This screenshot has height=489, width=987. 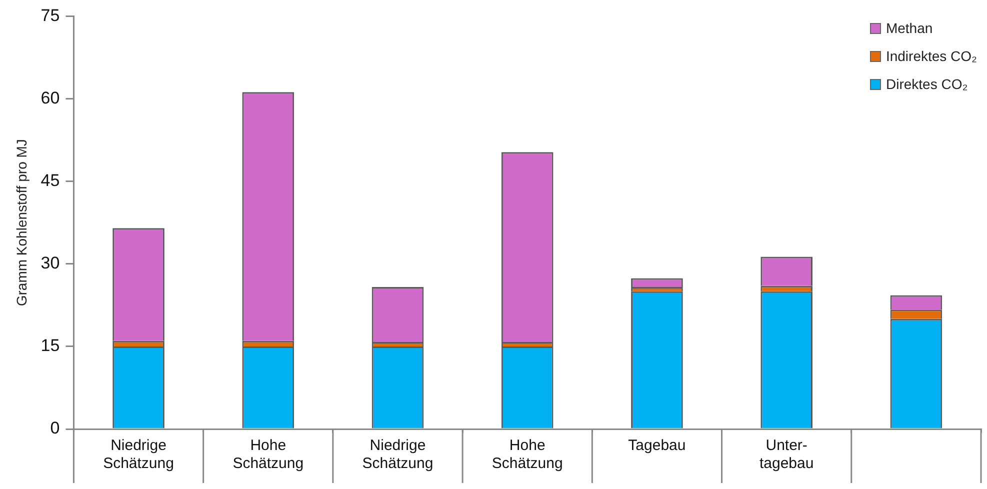 What do you see at coordinates (50, 346) in the screenshot?
I see `y-tick-label: 15` at bounding box center [50, 346].